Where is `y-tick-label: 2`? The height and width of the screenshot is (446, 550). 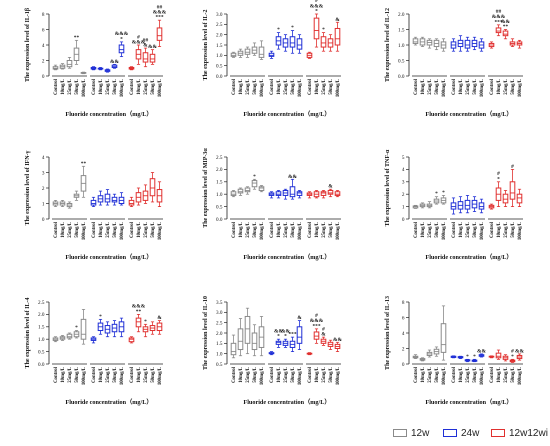
y-tick-label: 2 is located at coordinates (43, 61).